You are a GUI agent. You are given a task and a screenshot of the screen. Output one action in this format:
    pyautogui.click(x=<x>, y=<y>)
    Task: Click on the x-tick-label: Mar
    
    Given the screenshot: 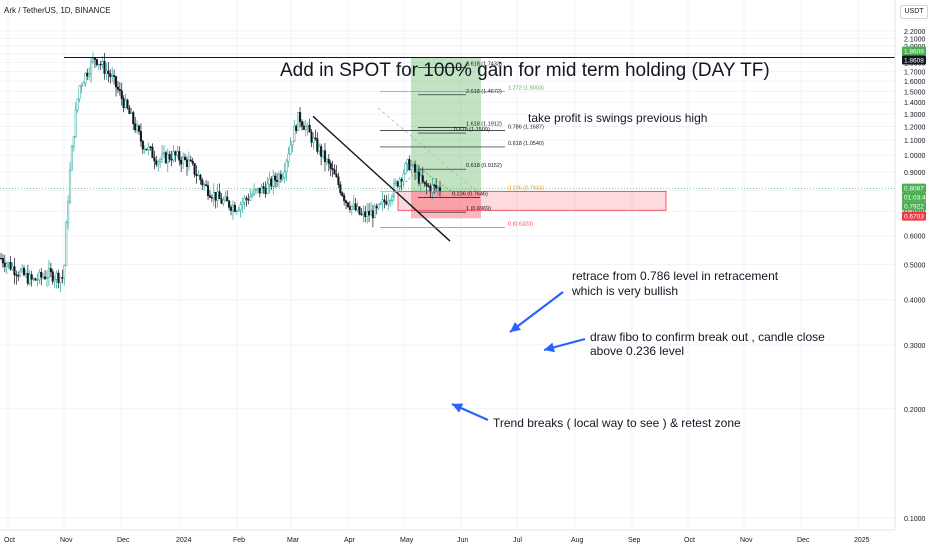 What is the action you would take?
    pyautogui.click(x=293, y=540)
    